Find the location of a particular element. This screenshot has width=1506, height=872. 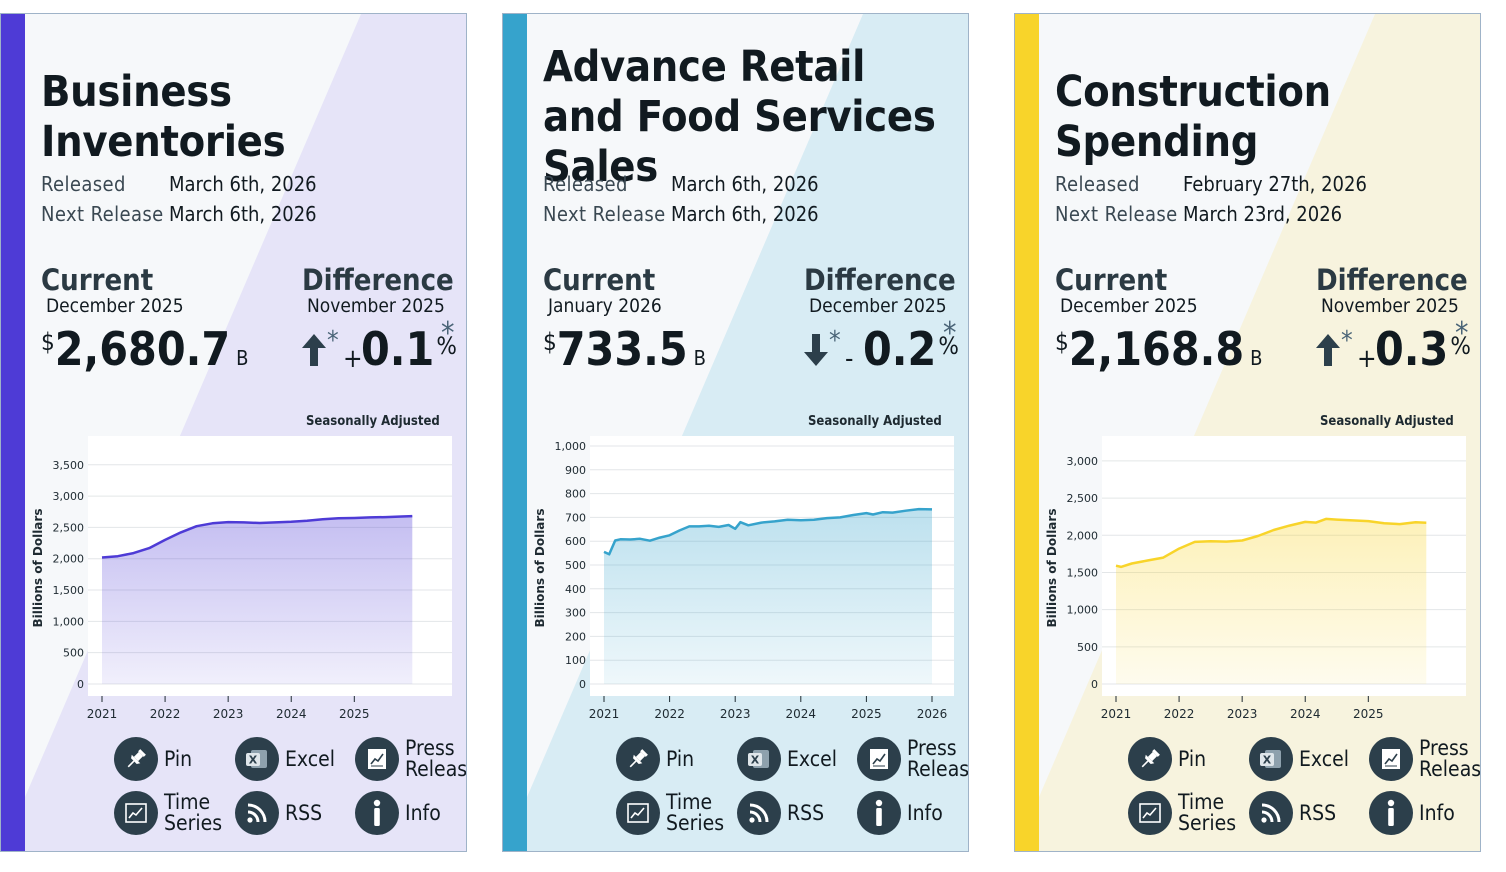

currency-symbol: $ is located at coordinates (1062, 342).